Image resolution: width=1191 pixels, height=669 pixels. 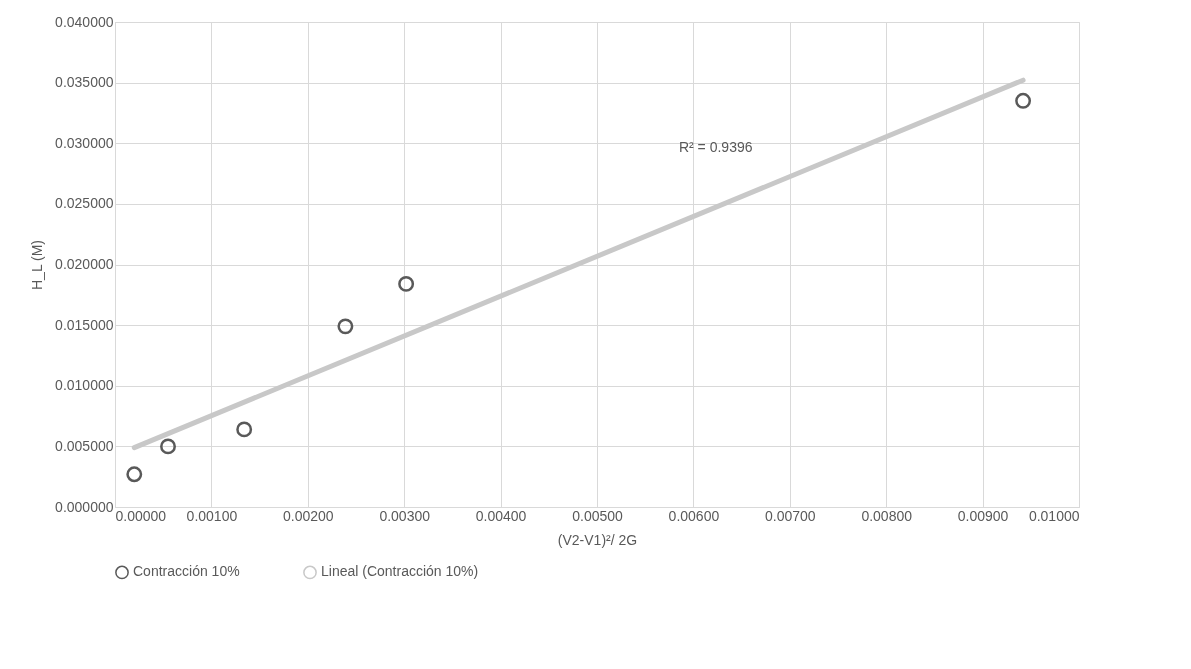 What do you see at coordinates (84, 385) in the screenshot?
I see `y-tick-label: 0.010000` at bounding box center [84, 385].